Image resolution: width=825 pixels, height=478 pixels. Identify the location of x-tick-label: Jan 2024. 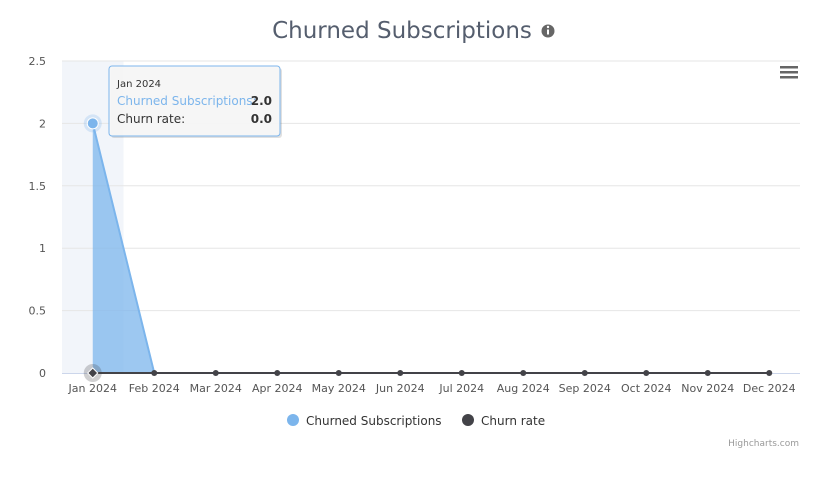
(92, 388).